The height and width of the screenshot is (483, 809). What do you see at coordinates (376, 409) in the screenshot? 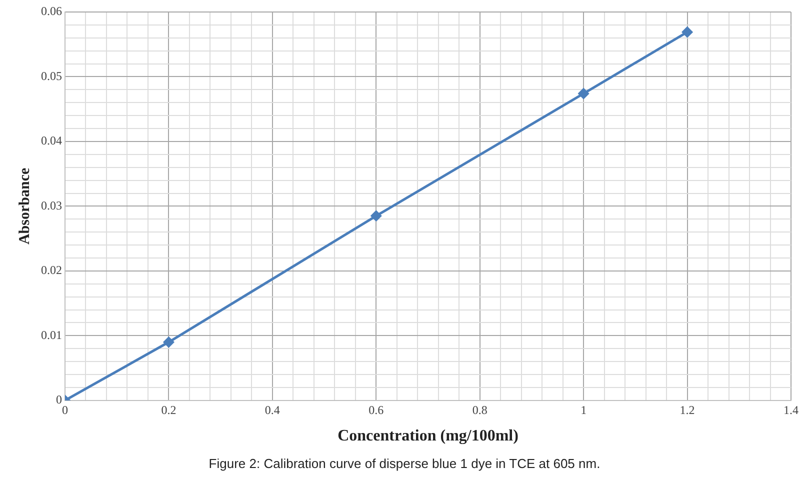
I see `x-tick-label: 0.6` at bounding box center [376, 409].